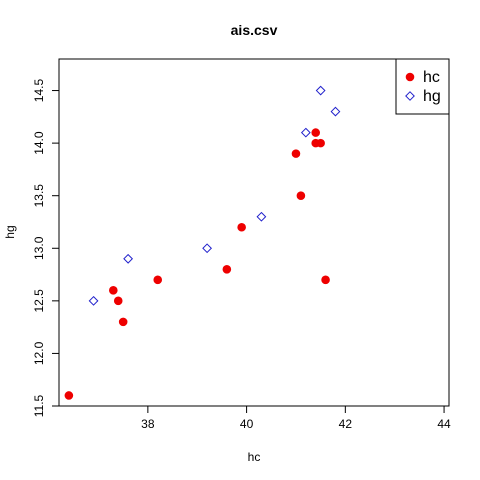 The width and height of the screenshot is (480, 480). What do you see at coordinates (39, 301) in the screenshot?
I see `y-tick-label: 12.5` at bounding box center [39, 301].